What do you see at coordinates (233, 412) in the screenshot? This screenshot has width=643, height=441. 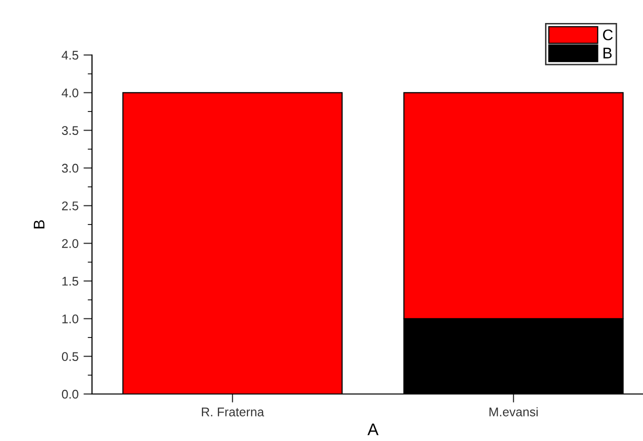 I see `x-tick-label: R. Fraterna` at bounding box center [233, 412].